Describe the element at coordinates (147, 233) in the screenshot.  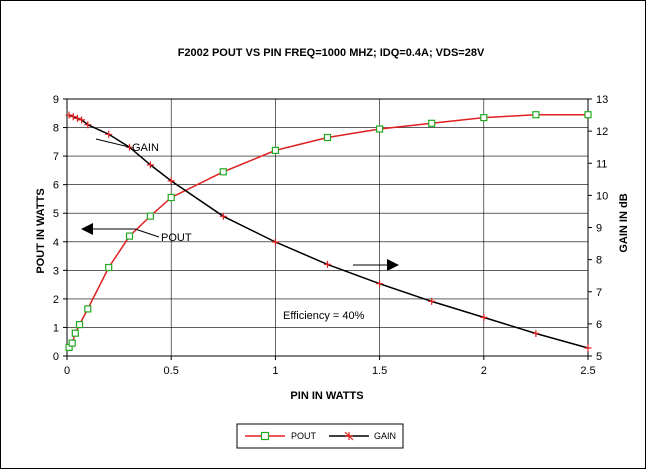
I see `pout-leader-line` at that location.